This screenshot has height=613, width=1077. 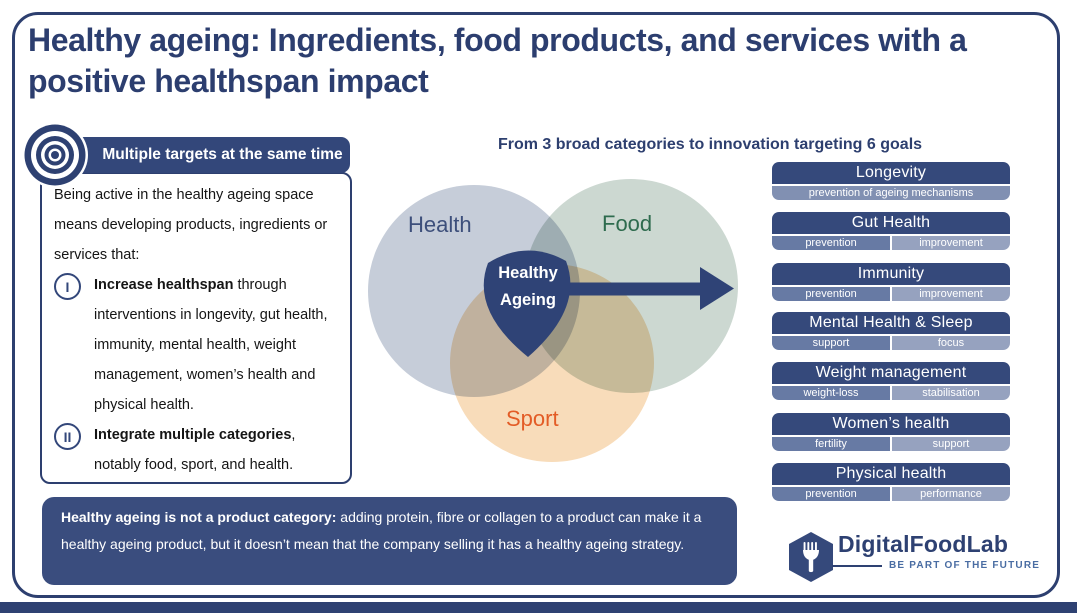 I want to click on left-panel-header: Multiple targets at the same time, so click(x=212, y=155).